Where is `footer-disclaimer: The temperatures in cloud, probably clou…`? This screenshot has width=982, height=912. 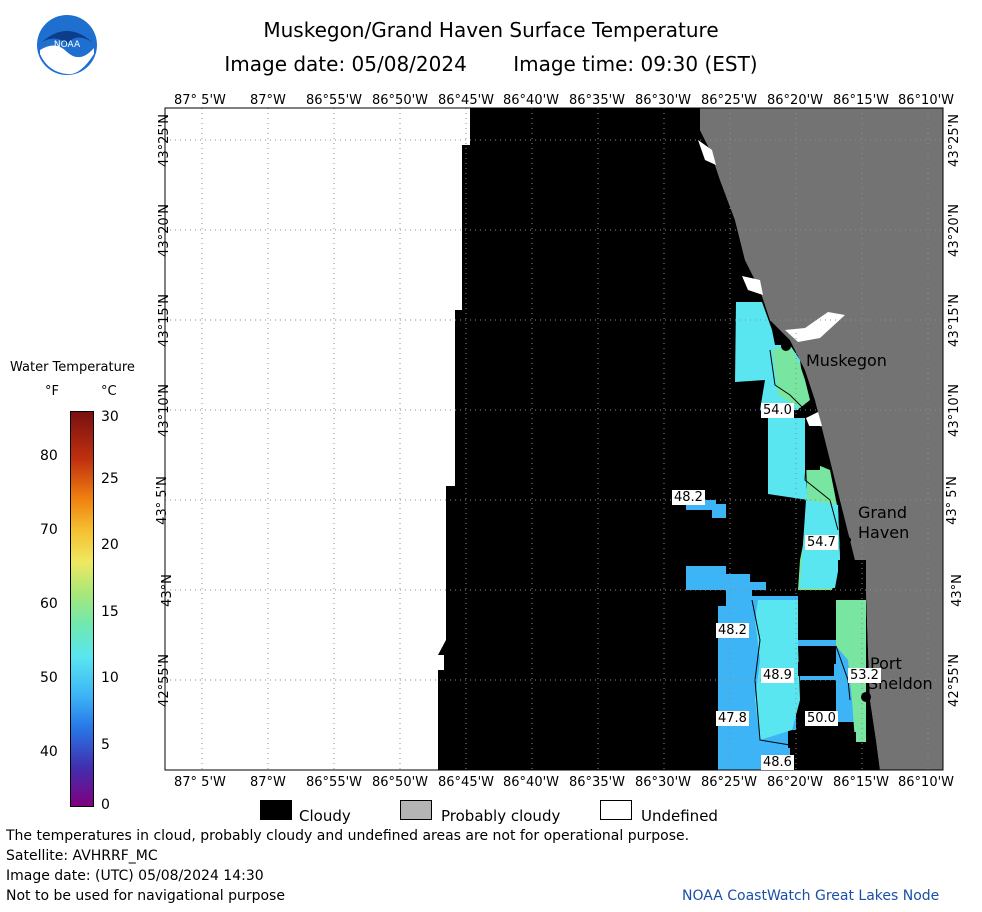
footer-disclaimer: The temperatures in cloud, probably clou… is located at coordinates (348, 836).